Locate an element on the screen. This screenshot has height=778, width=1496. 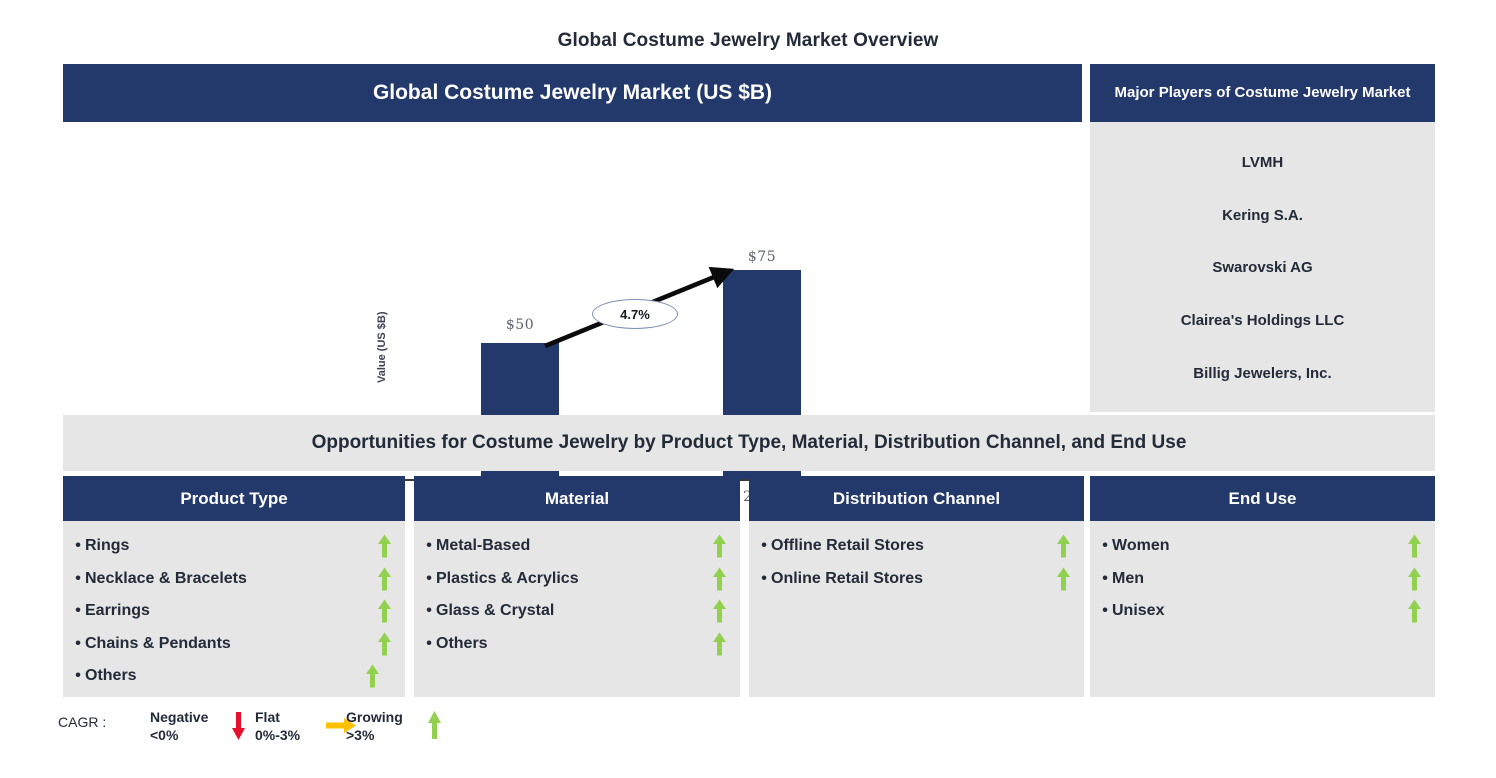
segment-column-header: End Use is located at coordinates (1262, 498).